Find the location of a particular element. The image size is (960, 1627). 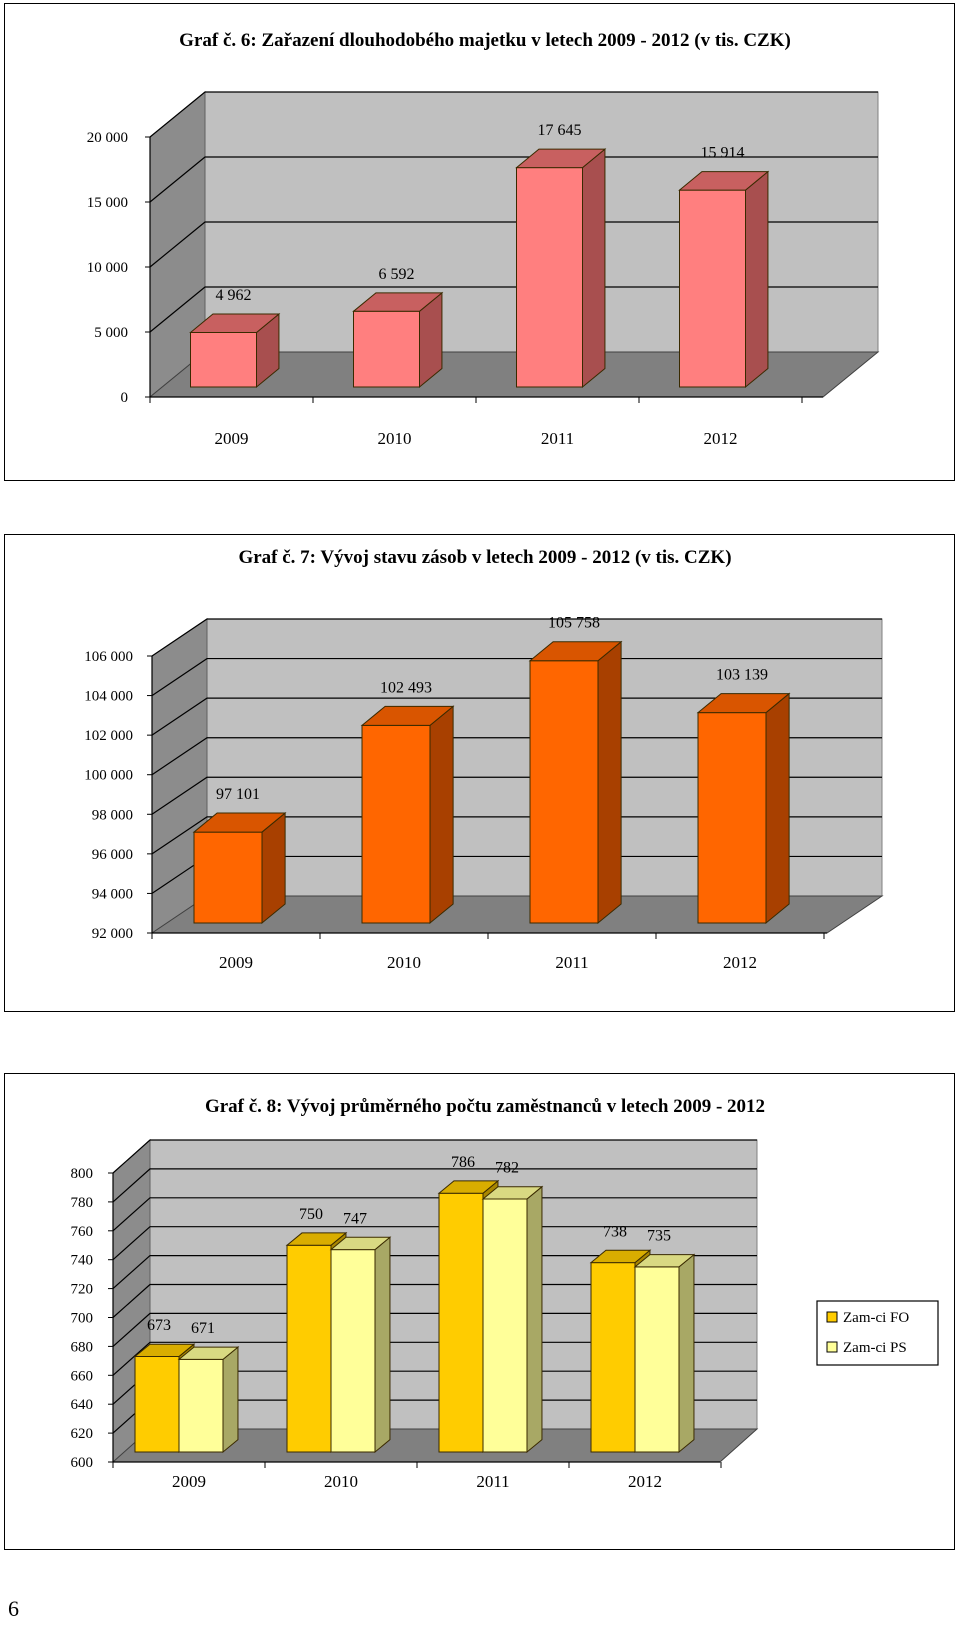

data-label: 786 is located at coordinates (463, 1162).